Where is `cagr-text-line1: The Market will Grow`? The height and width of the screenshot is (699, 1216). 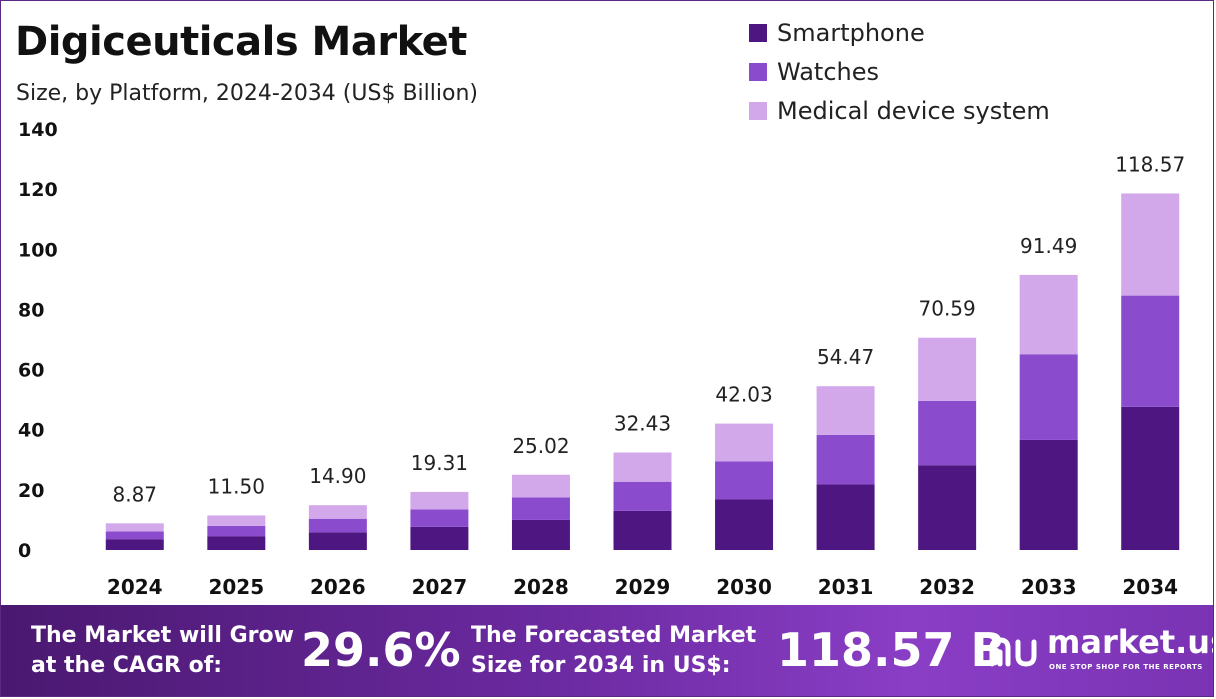 cagr-text-line1: The Market will Grow is located at coordinates (162, 635).